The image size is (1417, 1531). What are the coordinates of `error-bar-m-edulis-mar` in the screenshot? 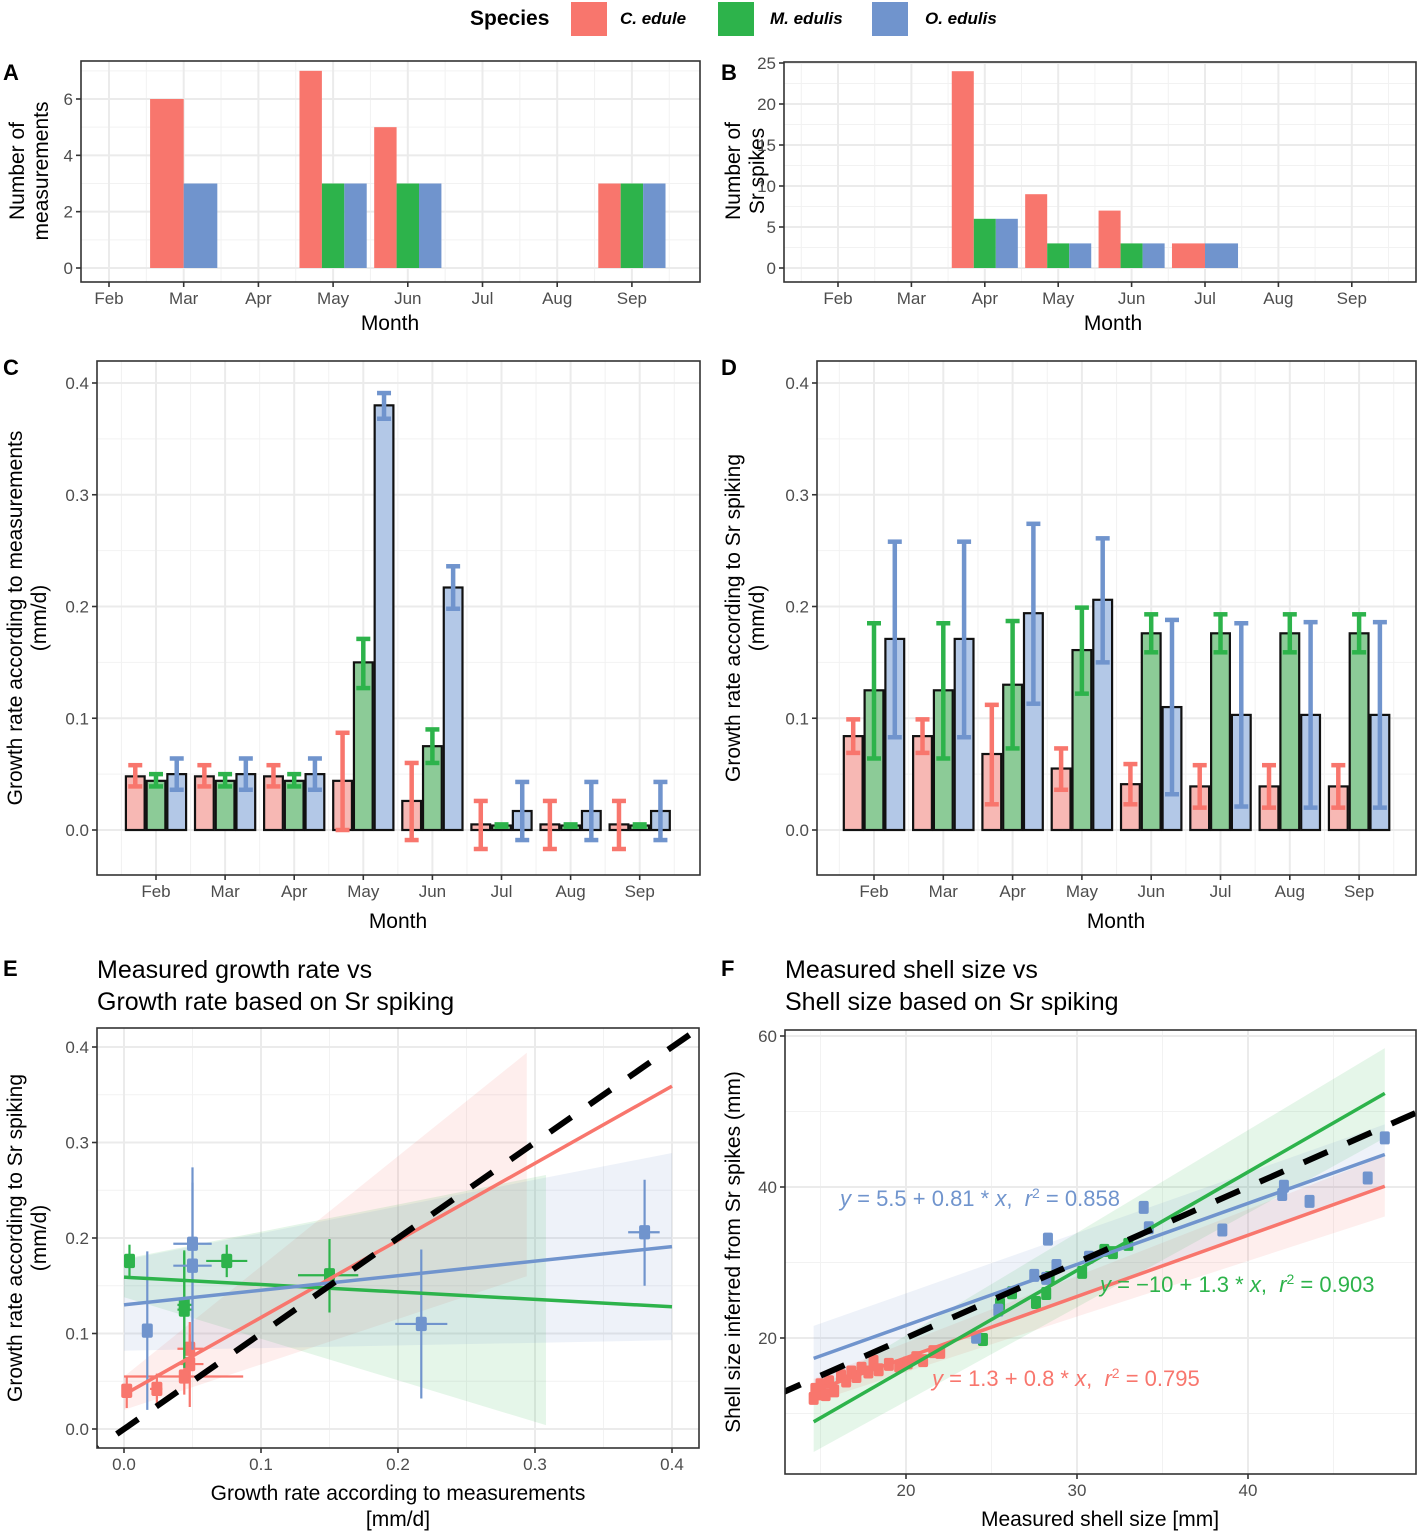 It's located at (943, 691).